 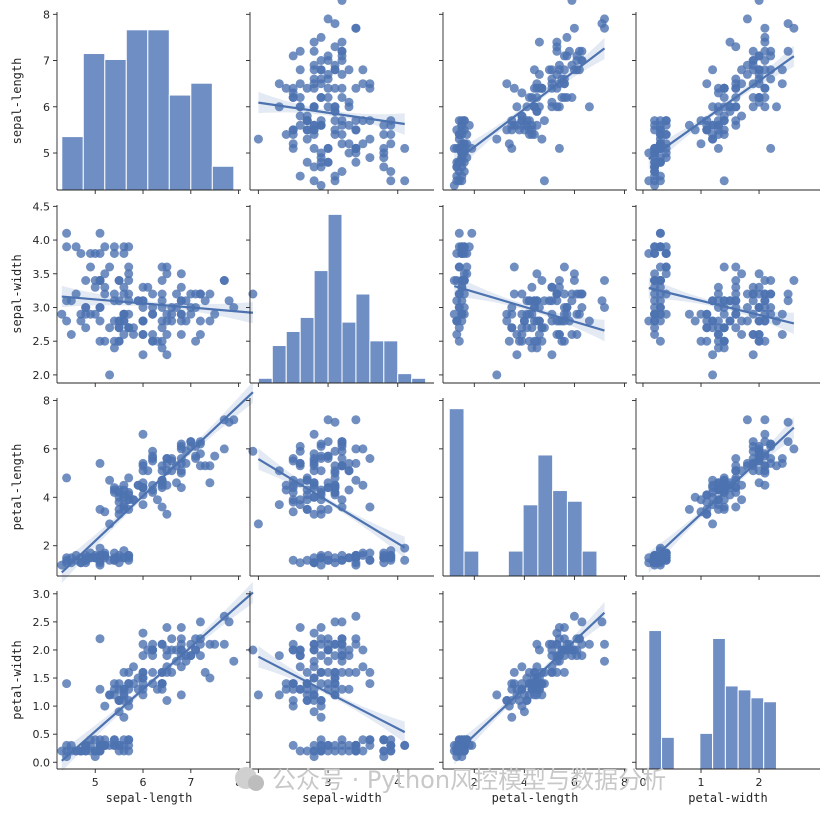 I want to click on regression-line, so click(x=721, y=305).